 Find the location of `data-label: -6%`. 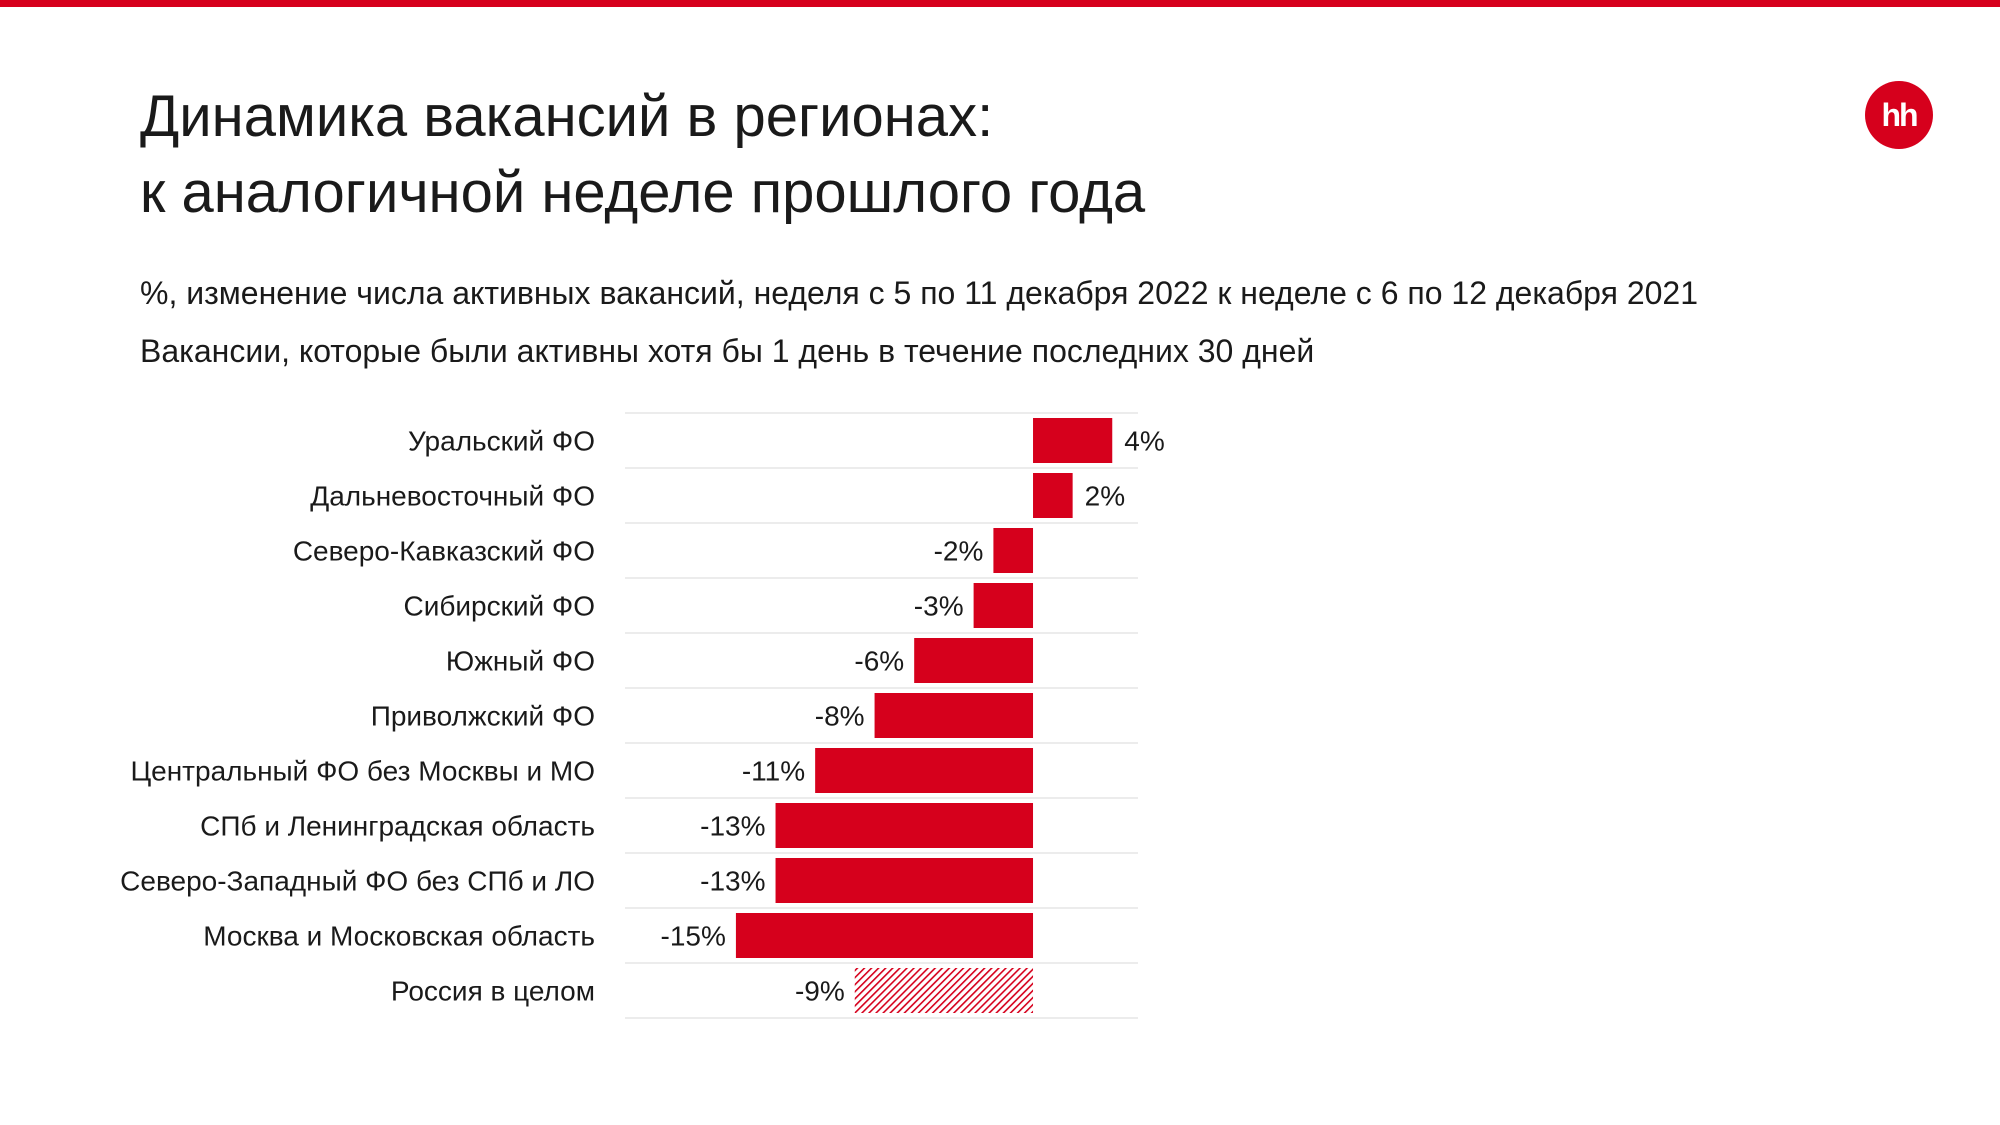

data-label: -6% is located at coordinates (879, 661).